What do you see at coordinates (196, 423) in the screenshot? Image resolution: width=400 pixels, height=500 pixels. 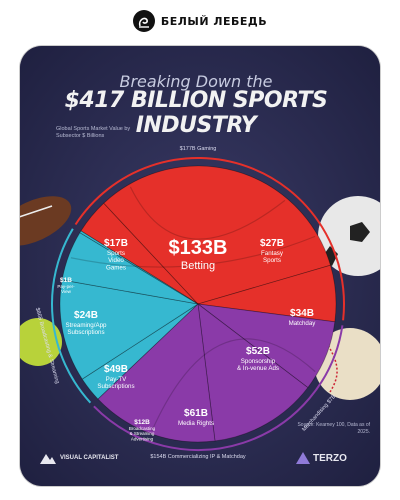 I see `slice-name-label: Media Rights` at bounding box center [196, 423].